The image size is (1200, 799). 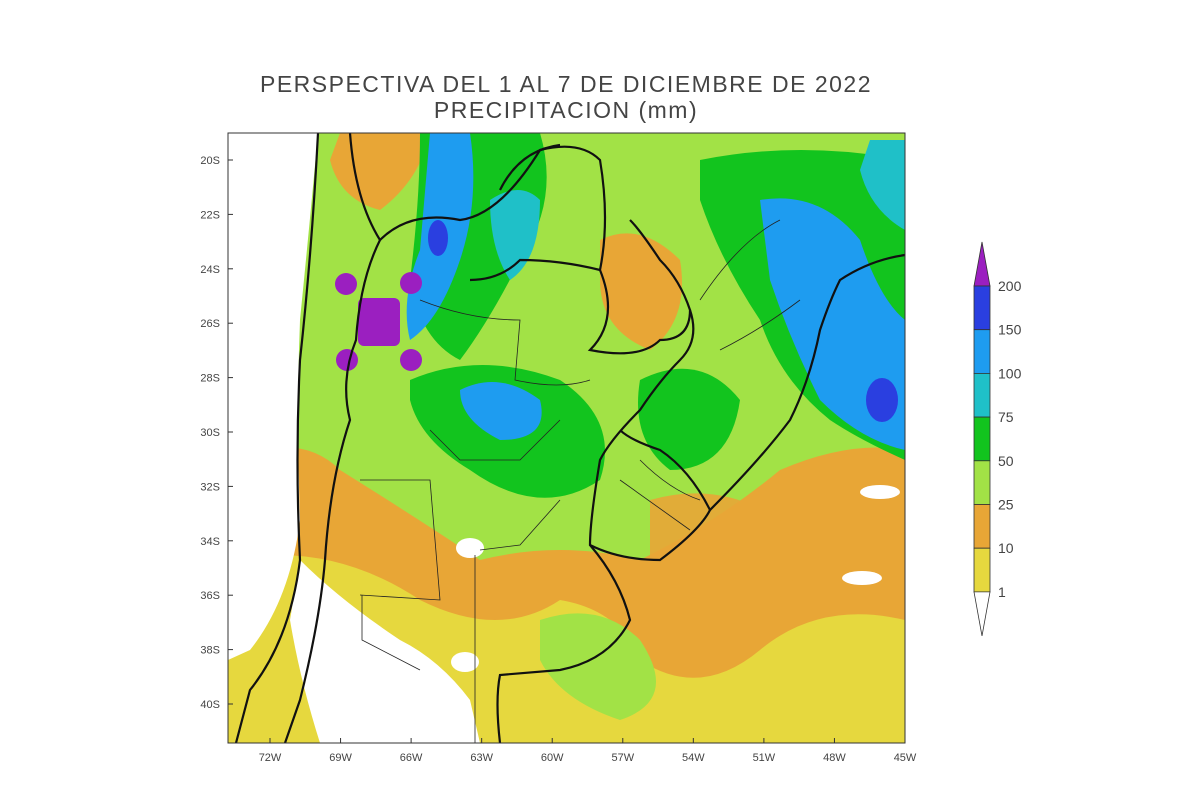 I want to click on lon-label: 51W, so click(x=764, y=758).